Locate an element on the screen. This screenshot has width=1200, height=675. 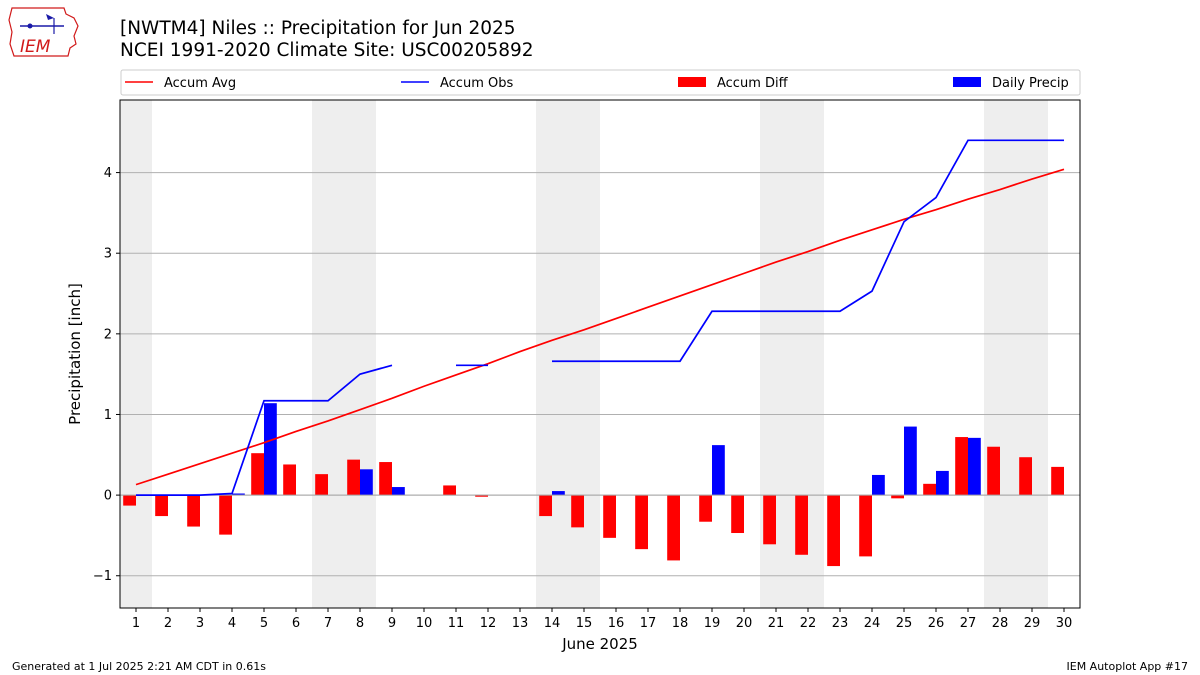
legend-item-accum-diff: Accum Diff is located at coordinates (733, 83).